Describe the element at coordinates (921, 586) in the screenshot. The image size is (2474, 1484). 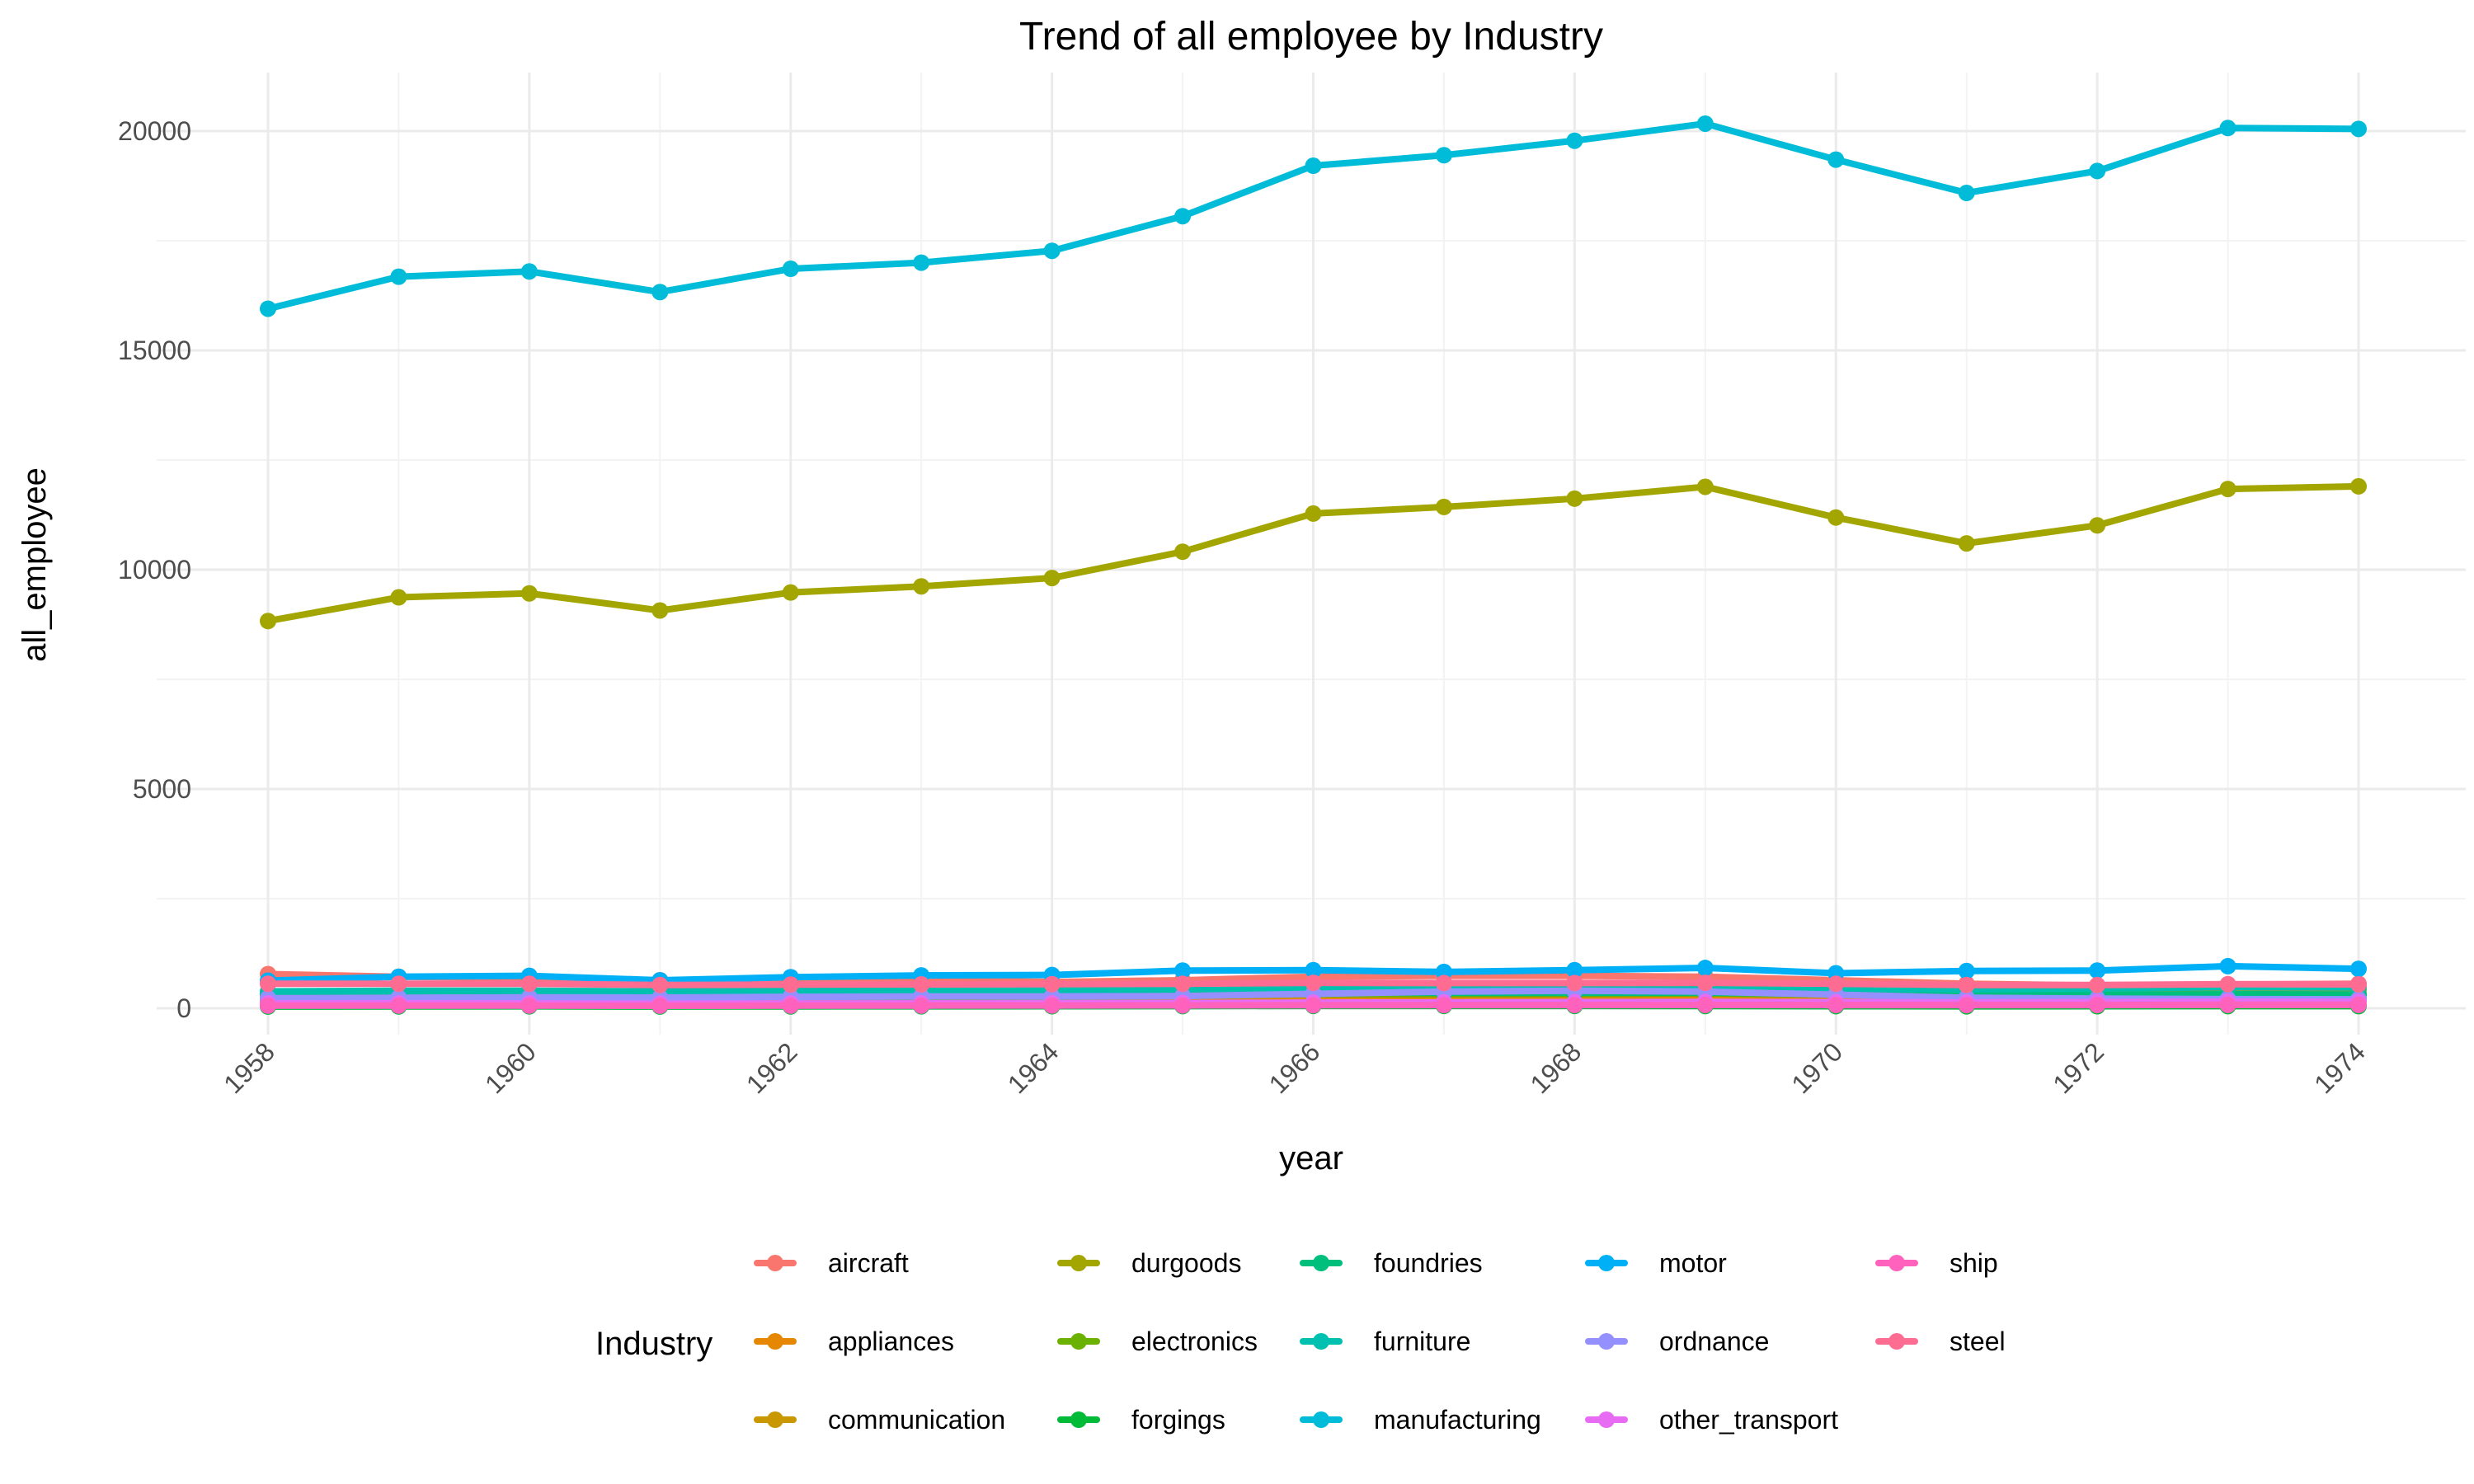
I see `data-point-durgoods-1963` at that location.